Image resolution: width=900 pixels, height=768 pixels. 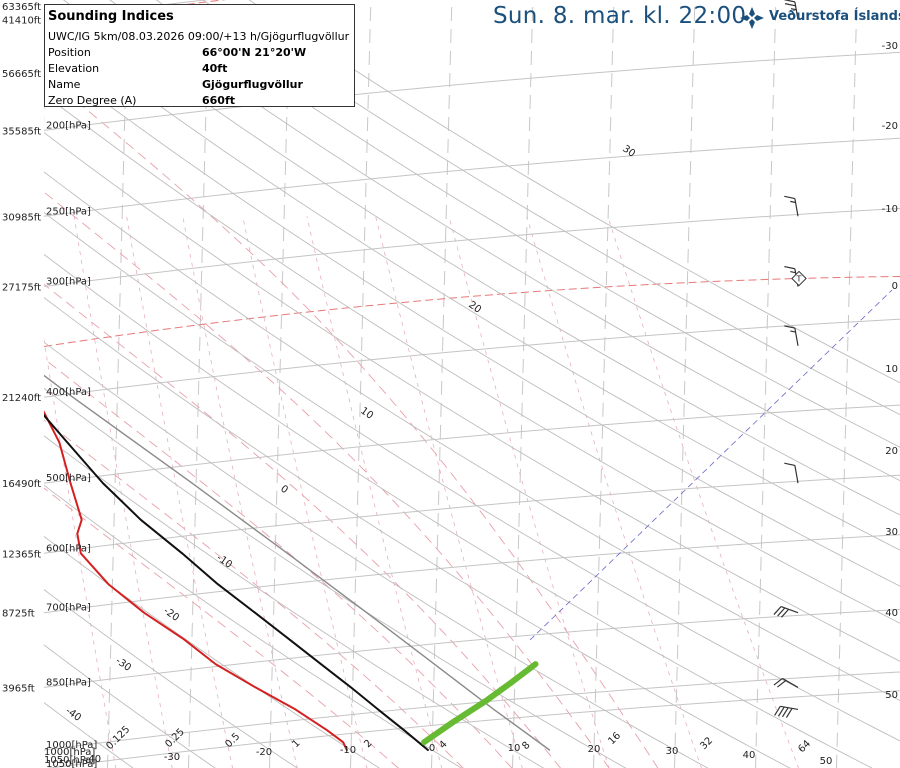 What do you see at coordinates (628, 151) in the screenshot?
I see `dry-adiabat-label: 30` at bounding box center [628, 151].